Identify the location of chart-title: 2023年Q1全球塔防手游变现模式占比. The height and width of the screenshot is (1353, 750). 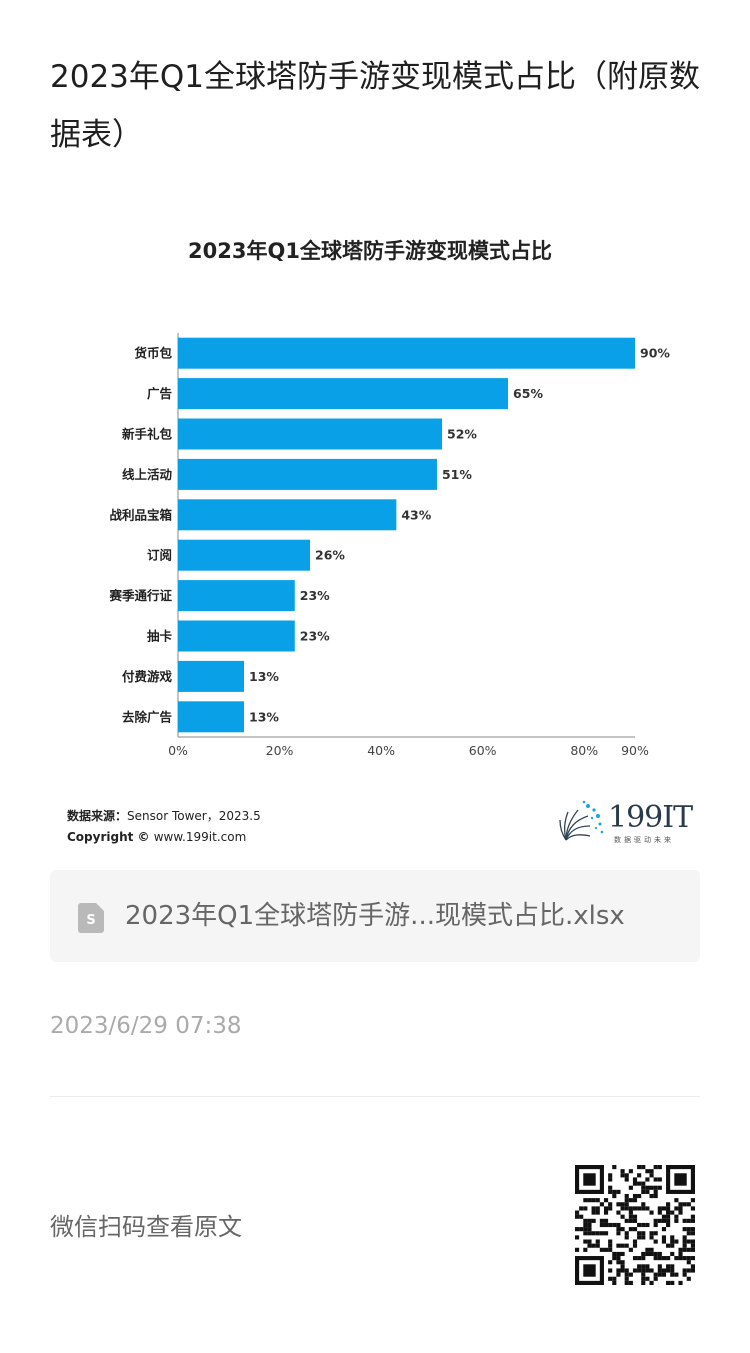
(370, 251).